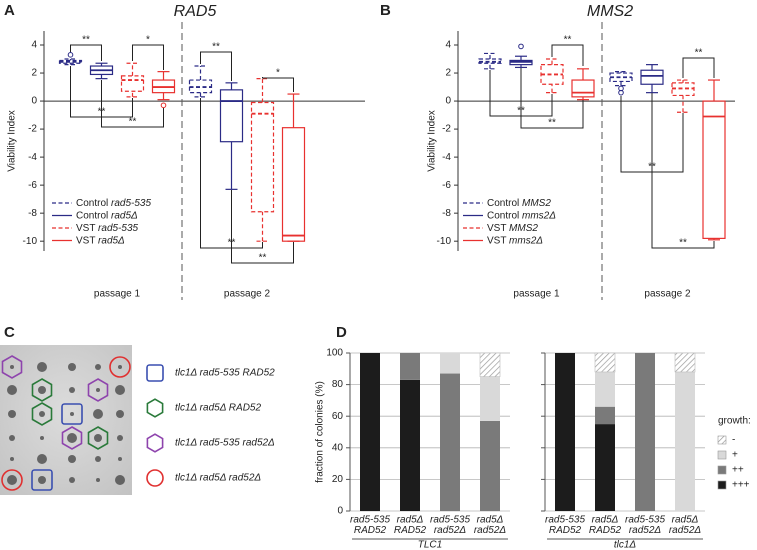  Describe the element at coordinates (320, 432) in the screenshot. I see `y-axis-label: fraction of colonies (%)` at that location.